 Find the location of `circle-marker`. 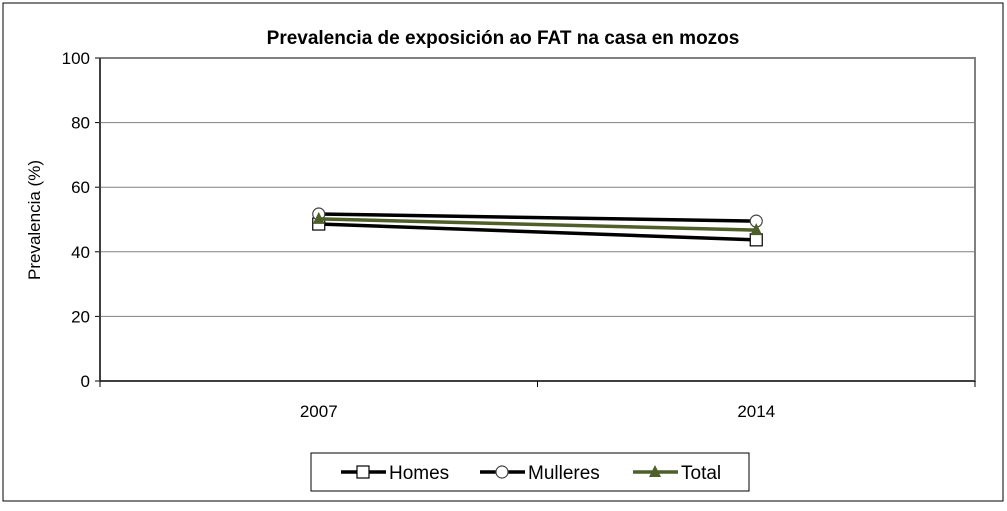

circle-marker is located at coordinates (502, 472).